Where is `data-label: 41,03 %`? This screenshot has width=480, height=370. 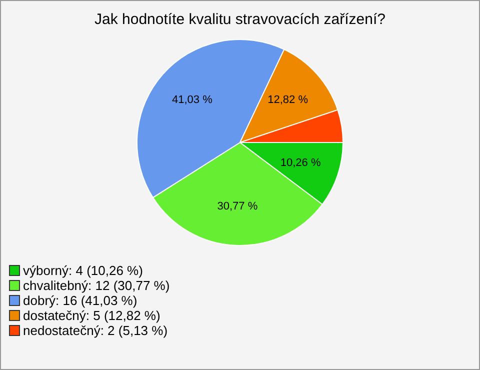 data-label: 41,03 % is located at coordinates (192, 100).